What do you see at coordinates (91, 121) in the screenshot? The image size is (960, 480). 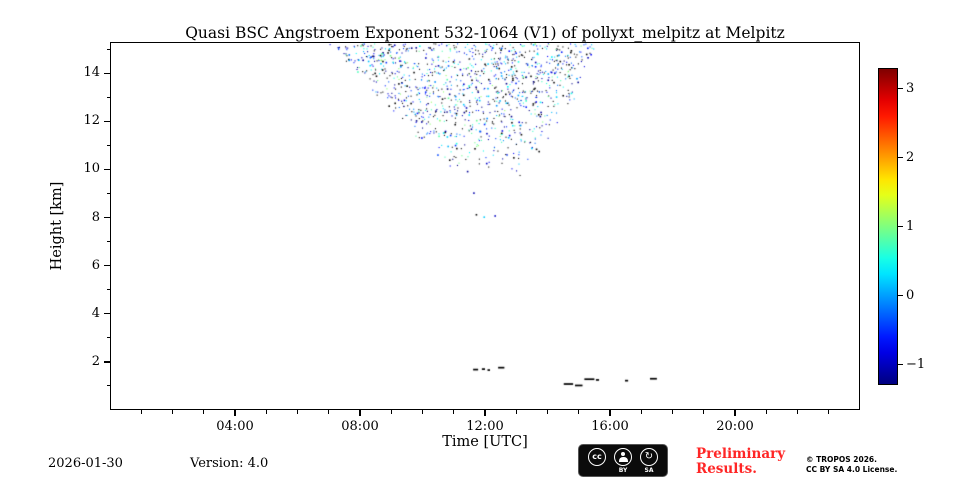 I see `y-tick-label: 12` at bounding box center [91, 121].